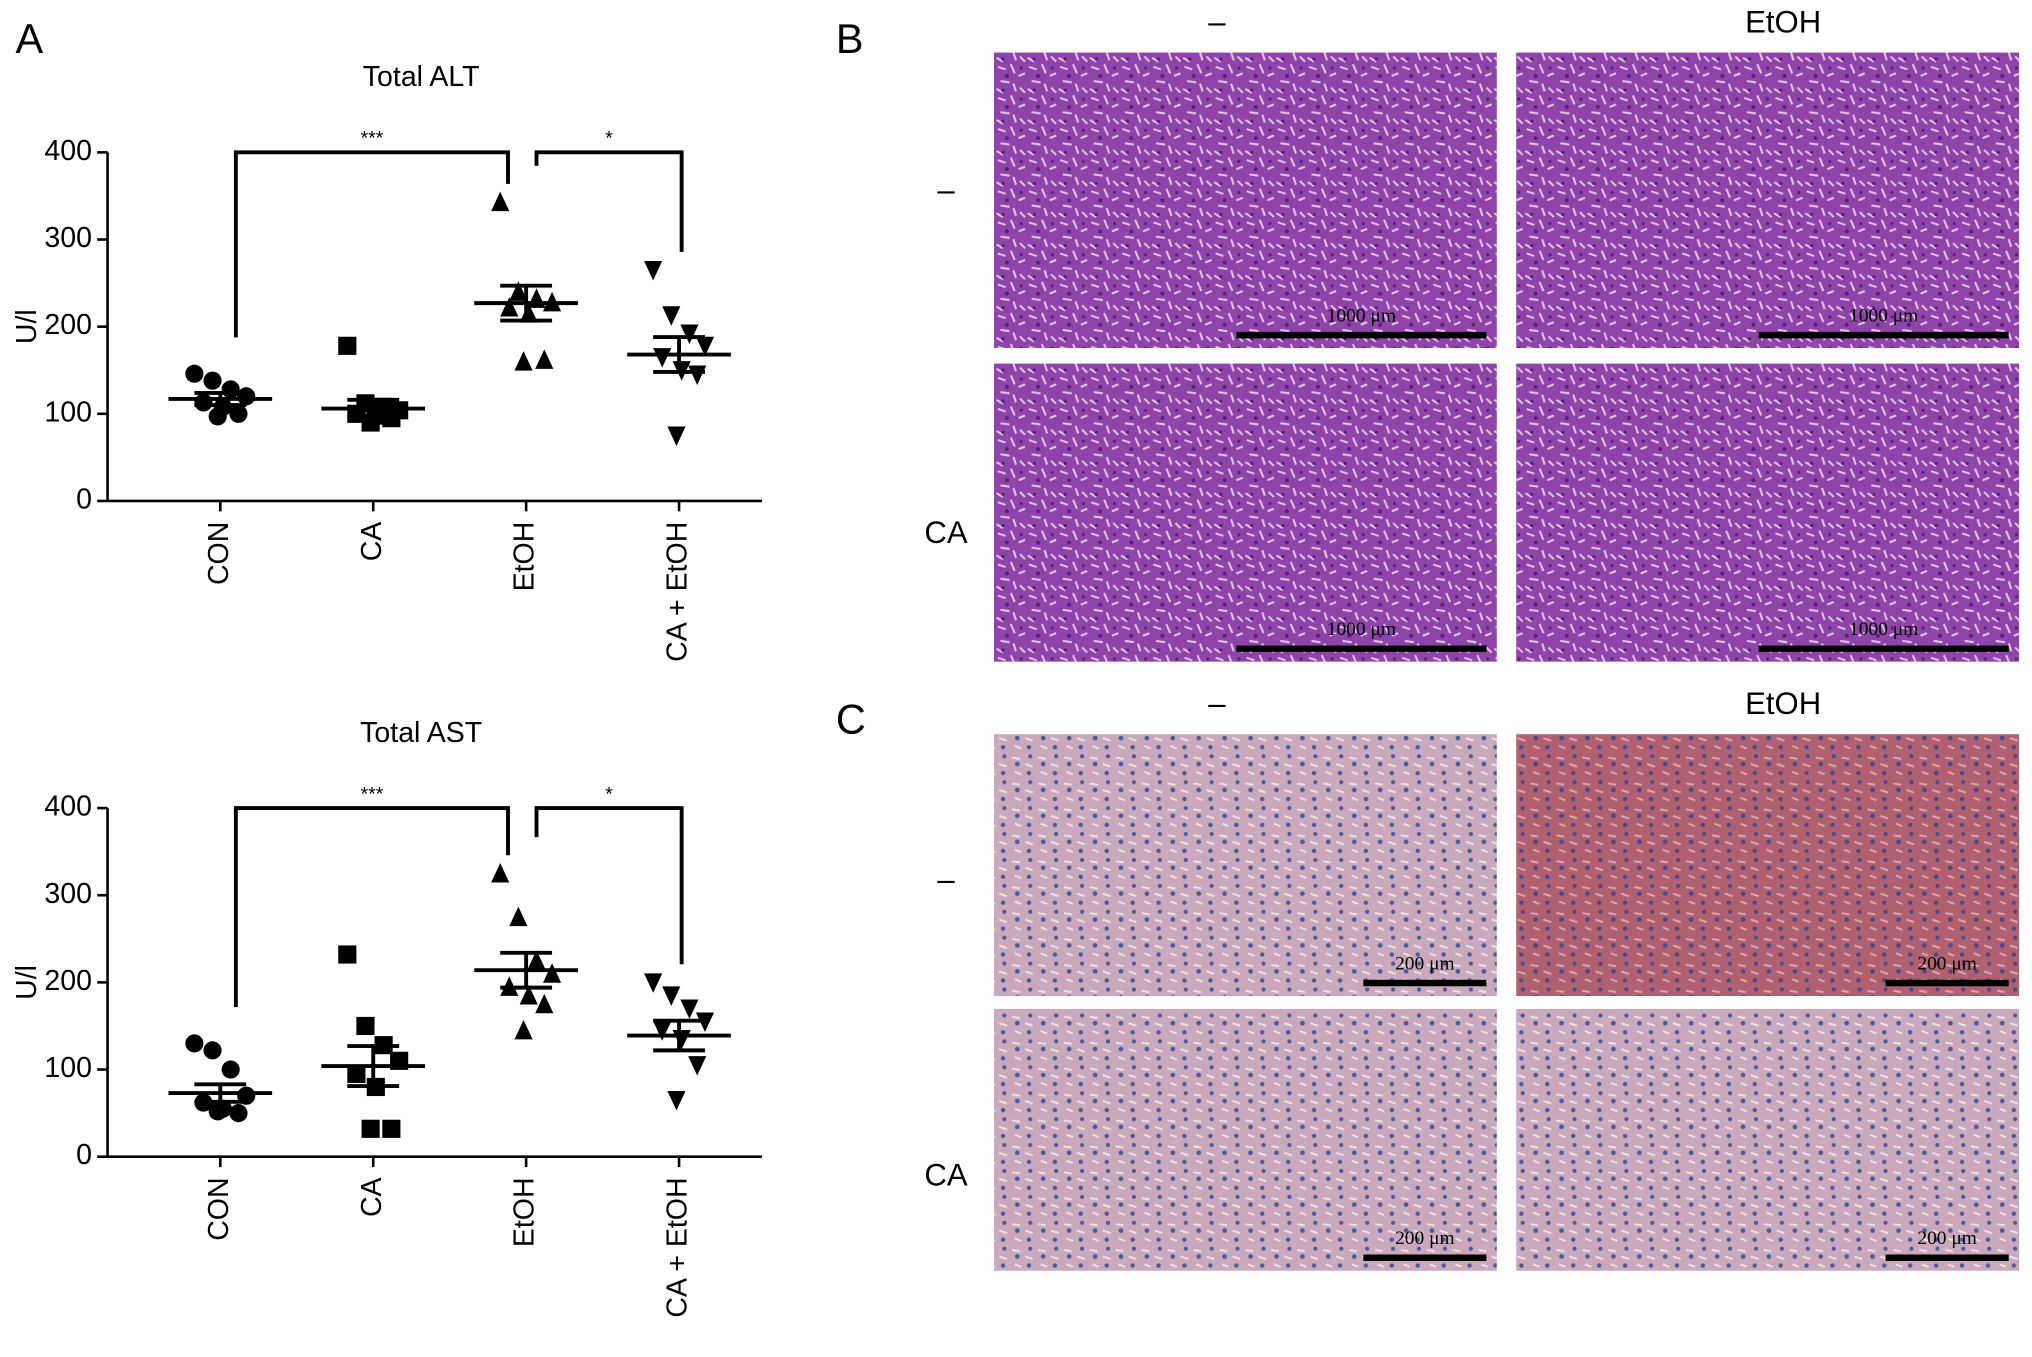 The image size is (2032, 1357). I want to click on panel-label: C, so click(851, 719).